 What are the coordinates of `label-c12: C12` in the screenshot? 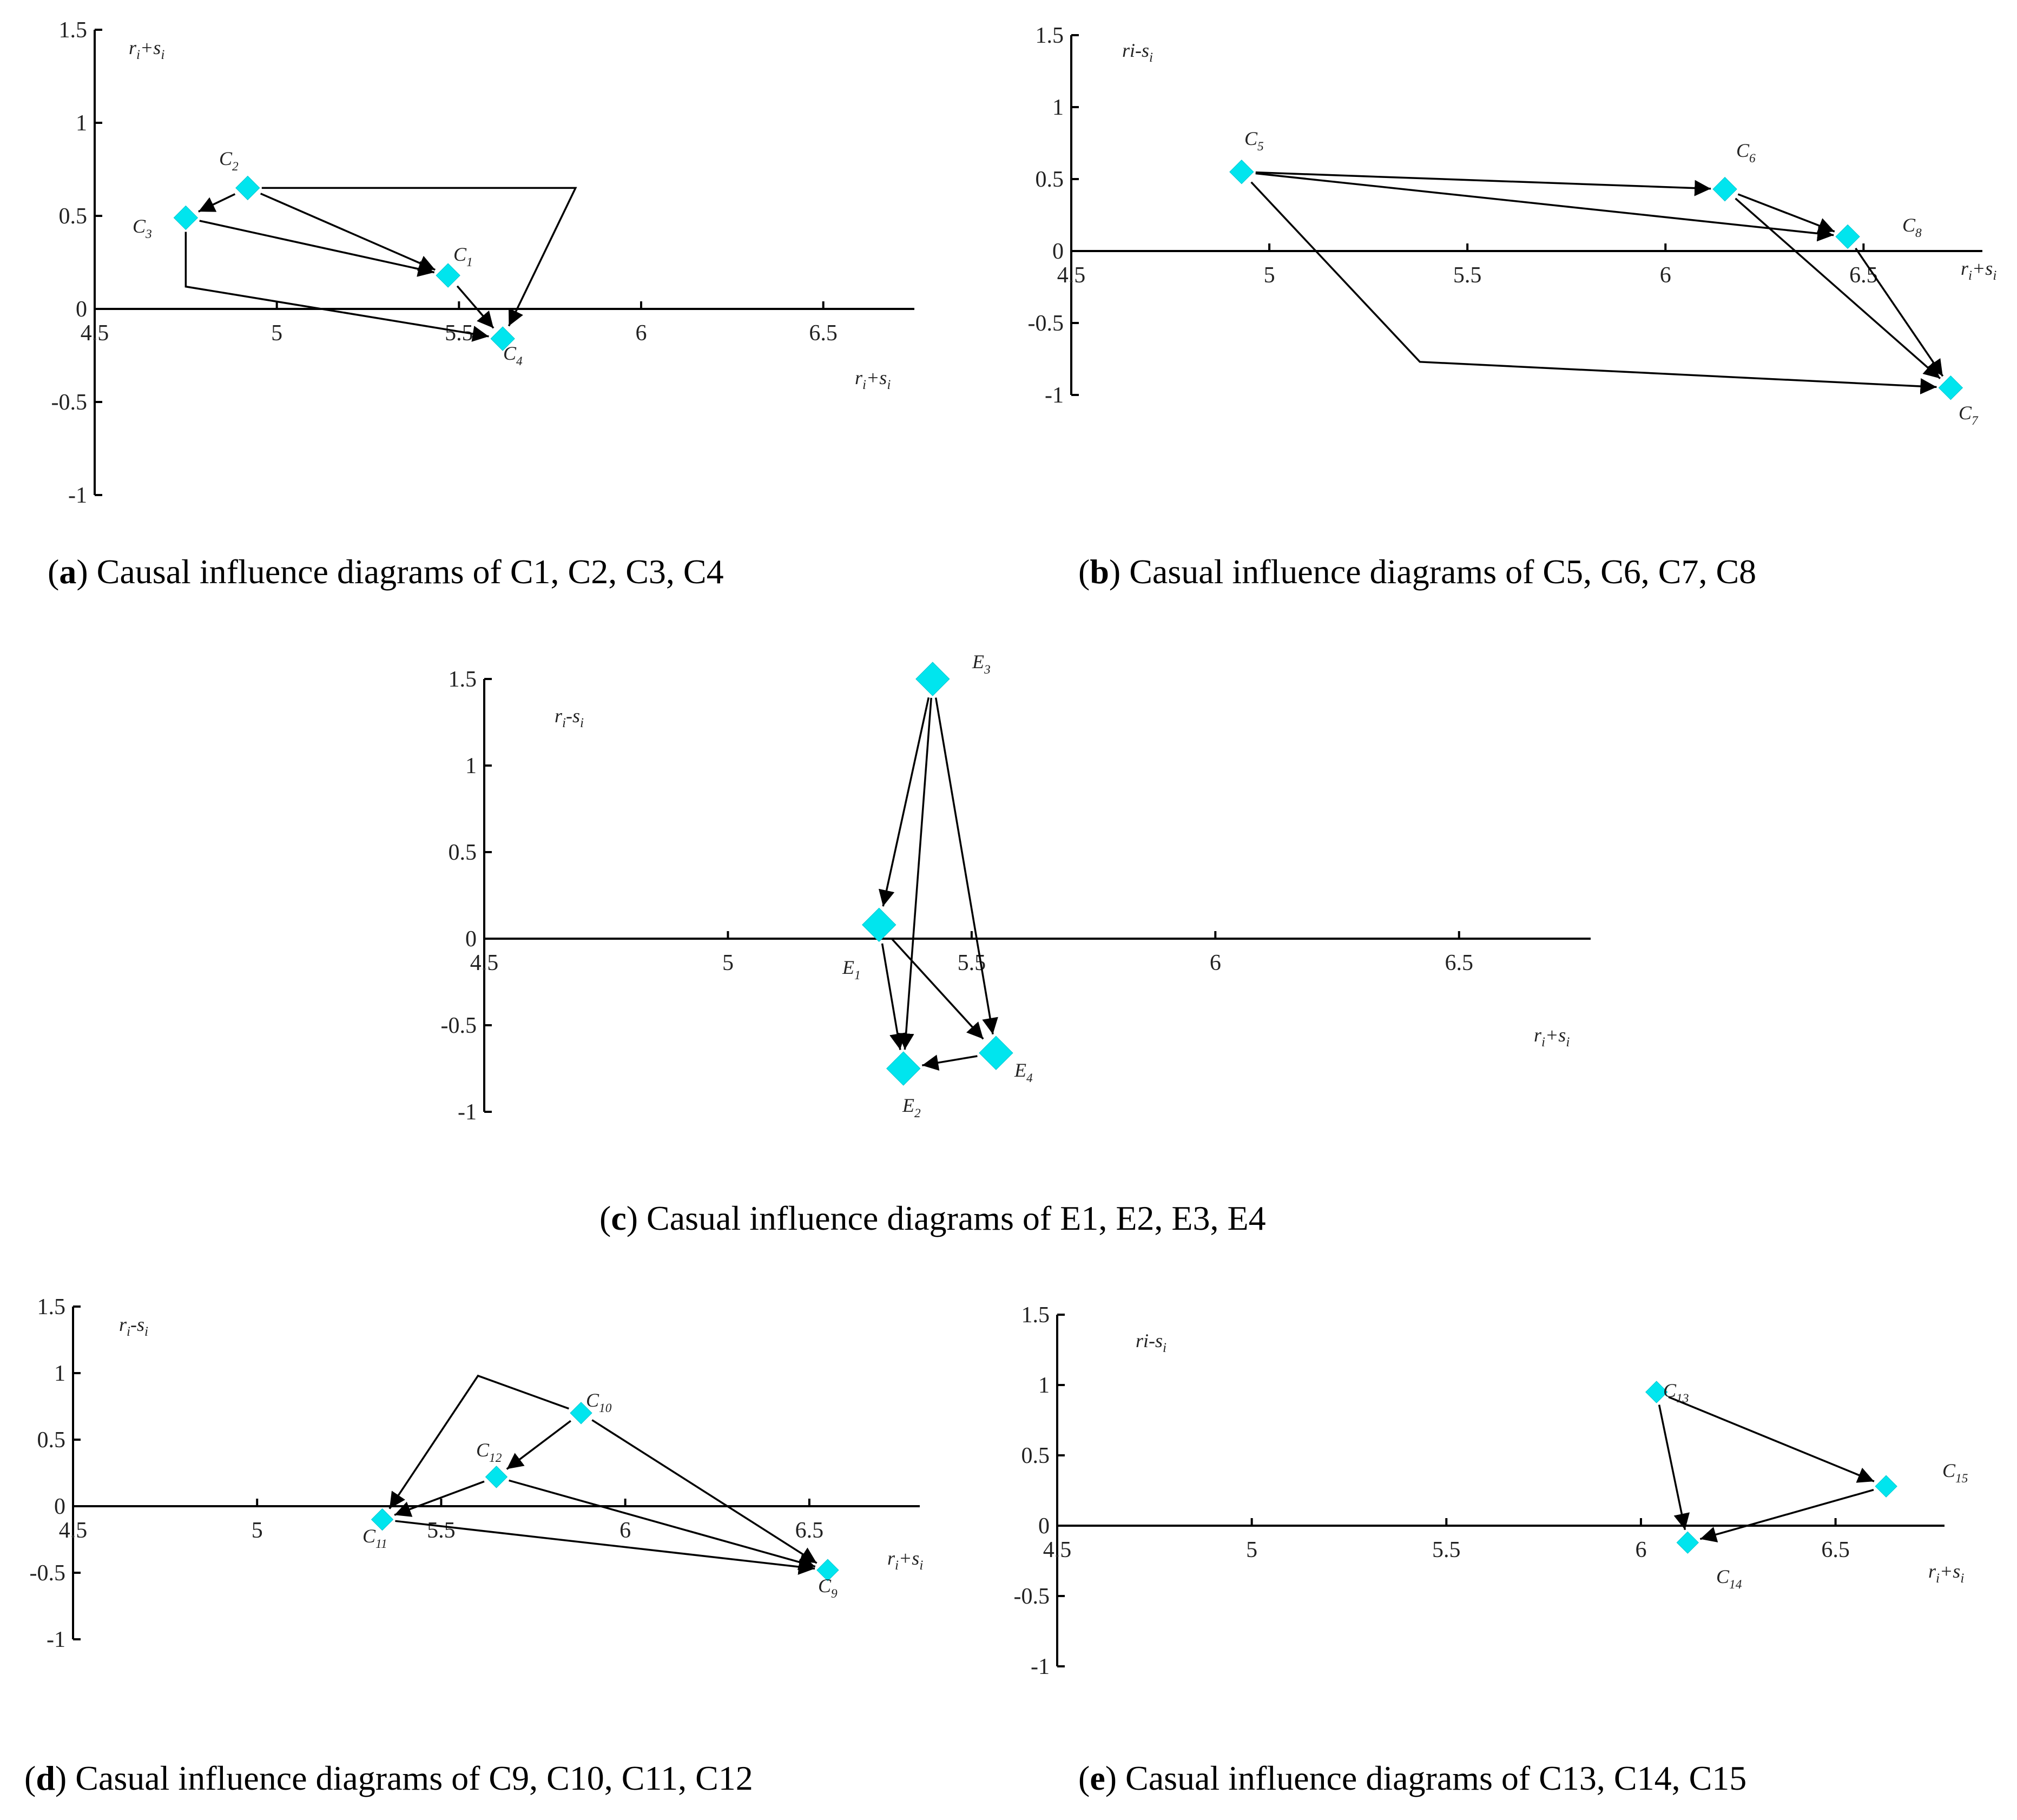 It's located at (489, 1452).